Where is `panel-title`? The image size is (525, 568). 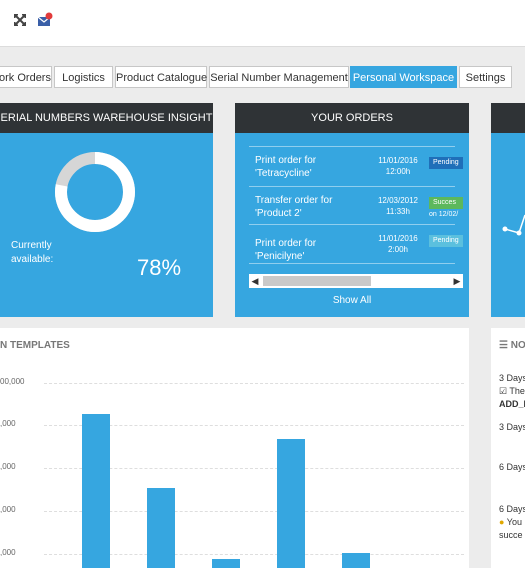 panel-title is located at coordinates (508, 118).